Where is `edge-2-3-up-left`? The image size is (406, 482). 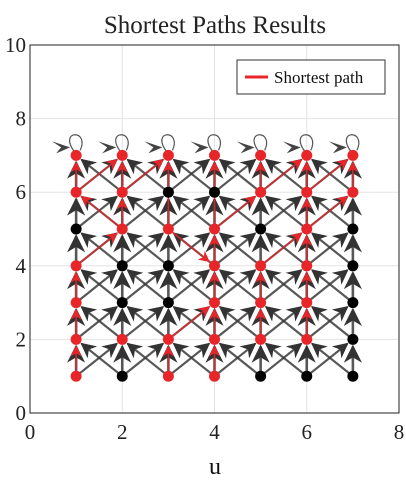 edge-2-3-up-left is located at coordinates (101, 286).